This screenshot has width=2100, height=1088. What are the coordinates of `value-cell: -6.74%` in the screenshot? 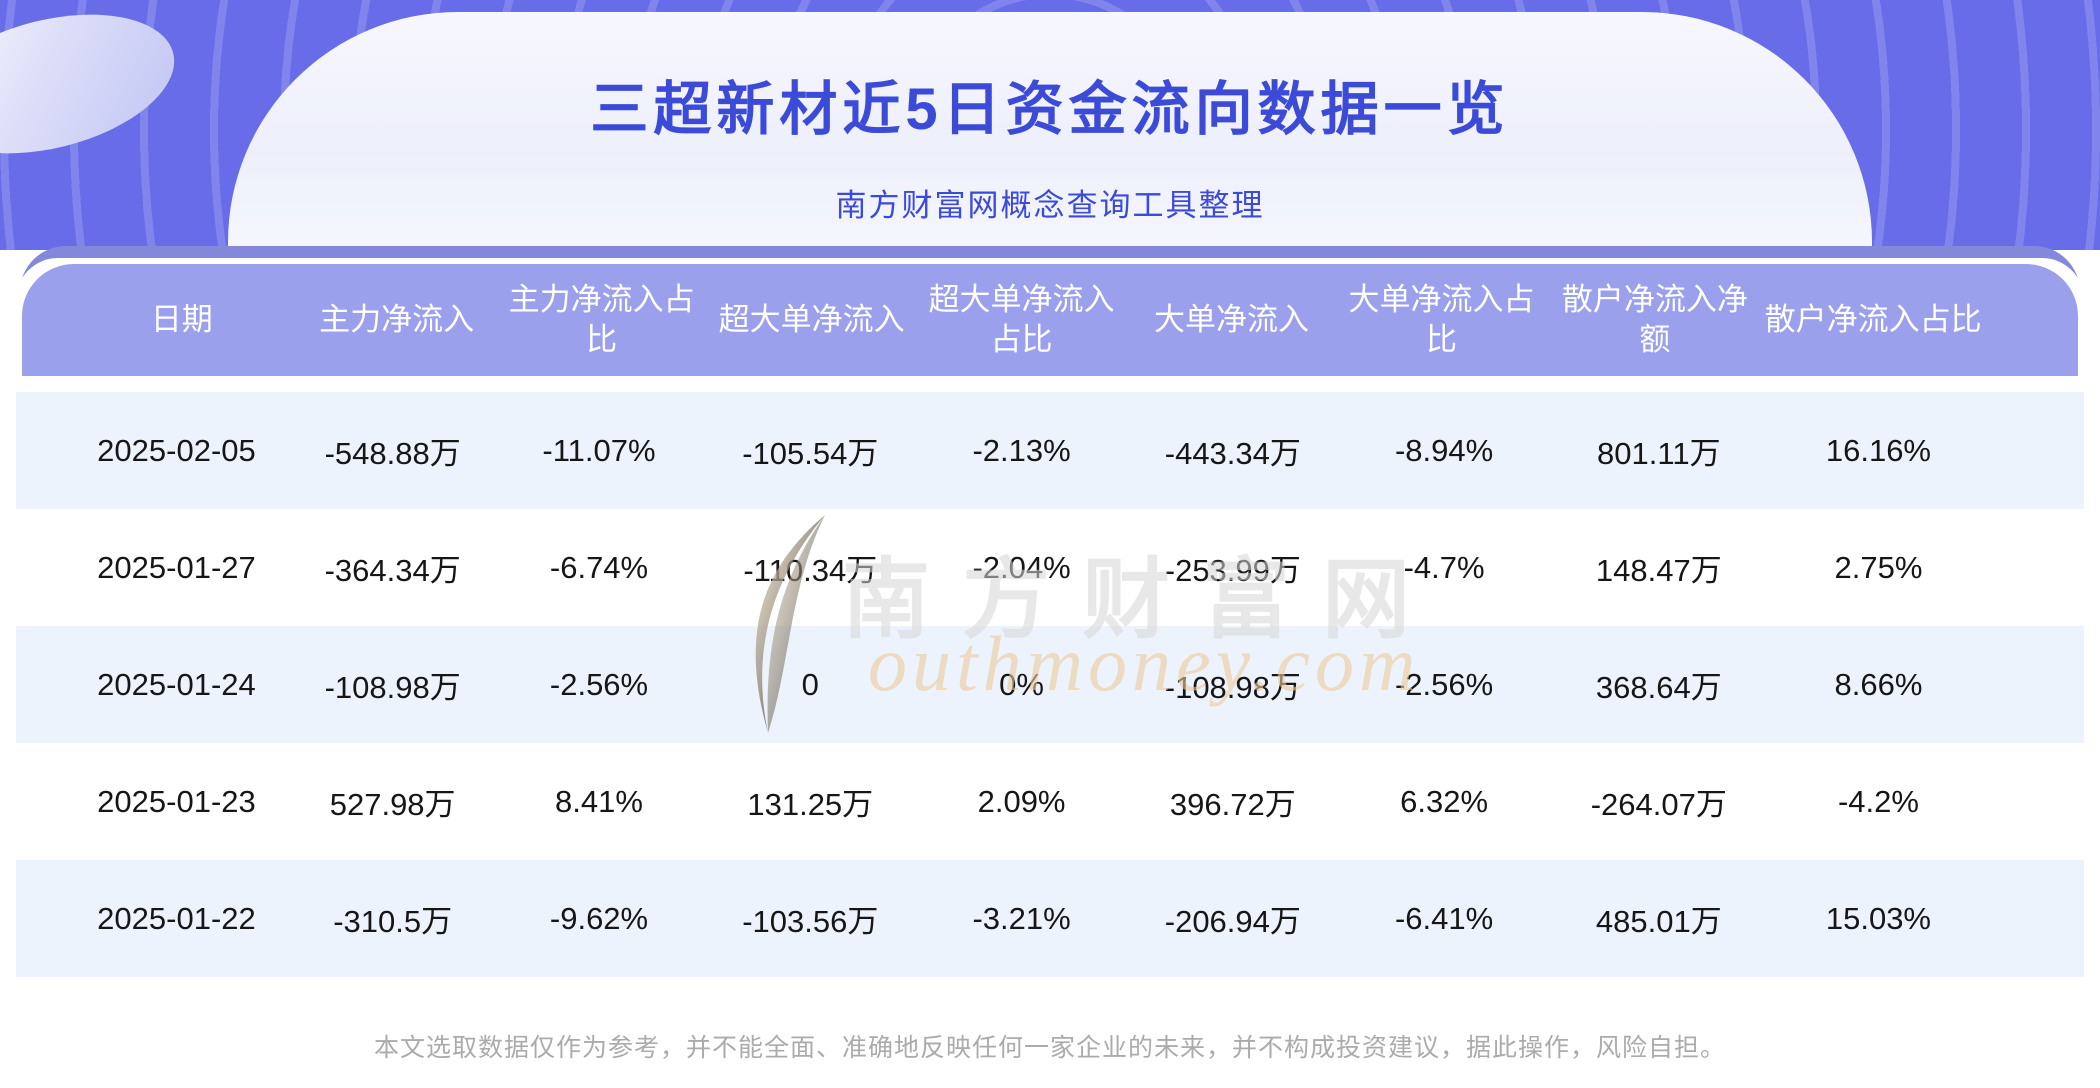 It's located at (599, 567).